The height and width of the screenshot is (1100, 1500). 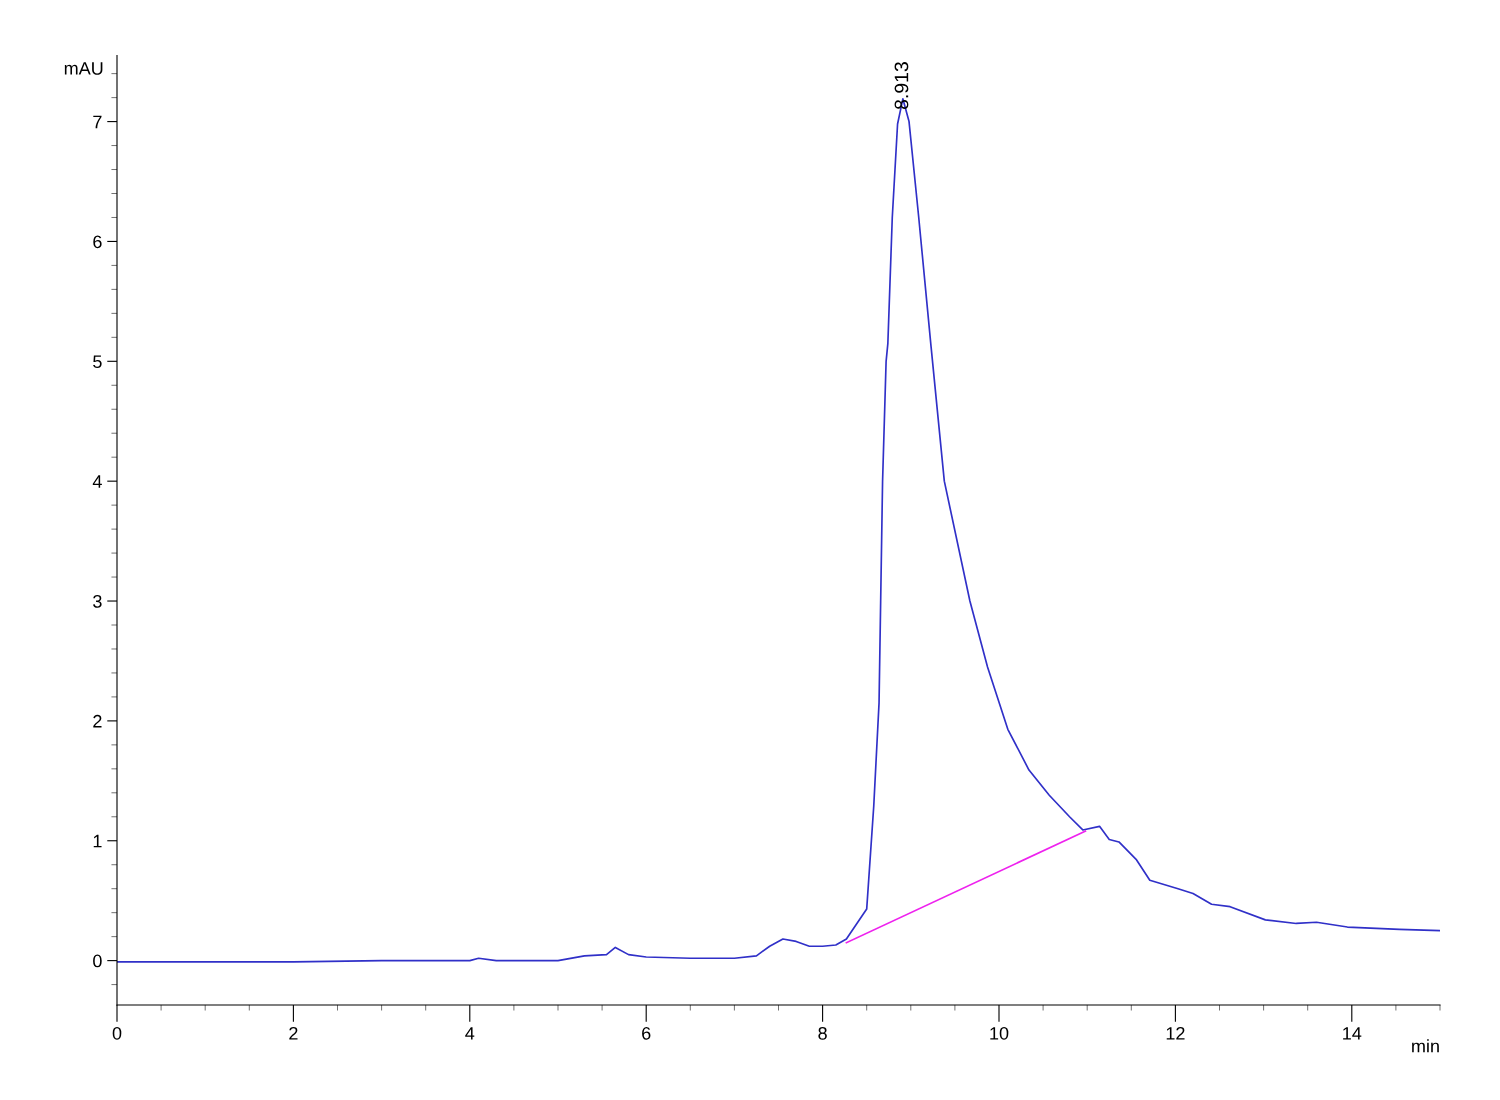 I want to click on y-axis-title: mAU, so click(x=83, y=68).